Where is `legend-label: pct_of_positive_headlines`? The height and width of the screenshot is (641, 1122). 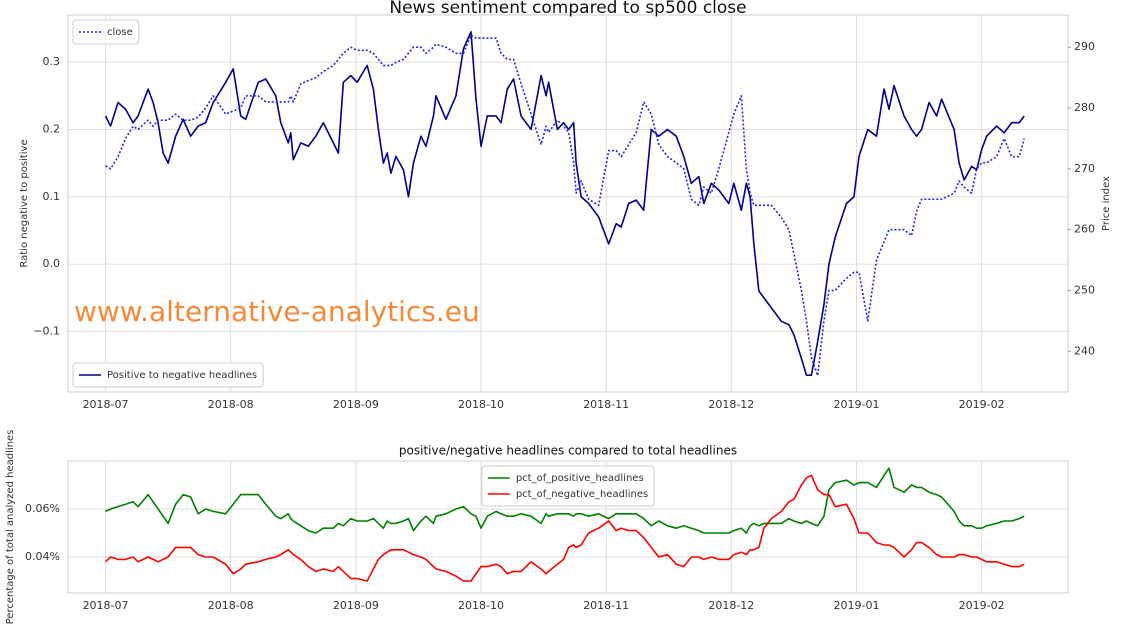
legend-label: pct_of_positive_headlines is located at coordinates (580, 478).